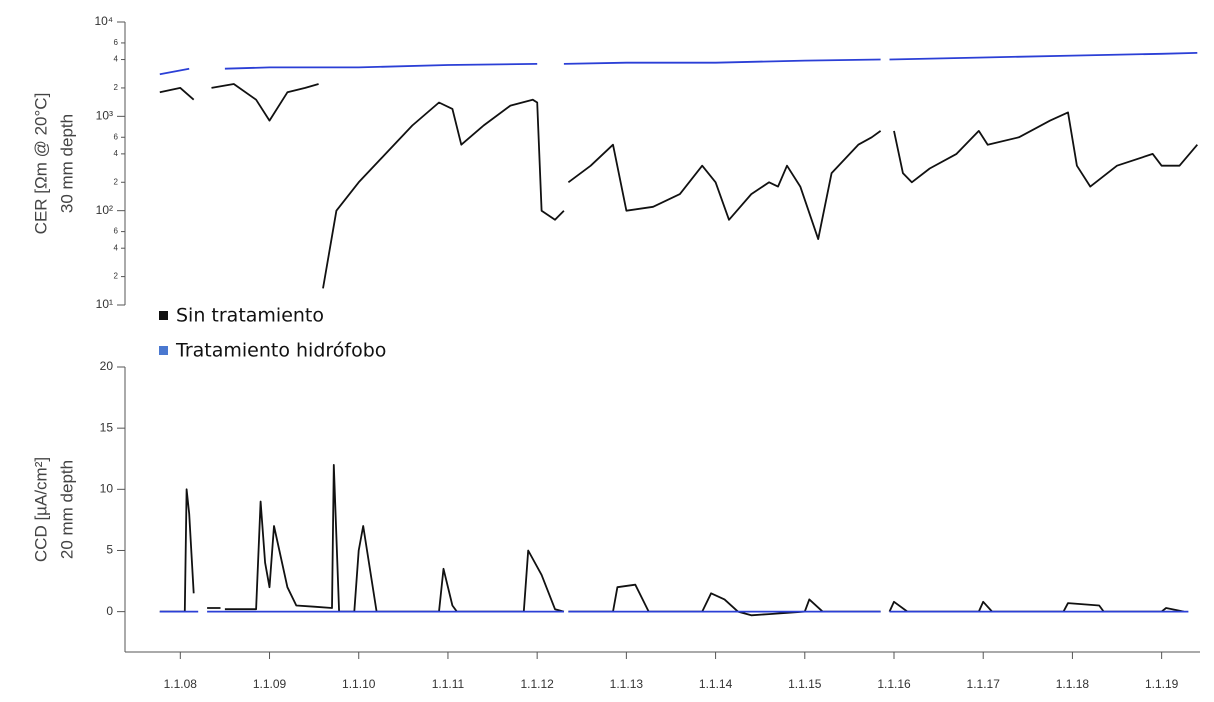  I want to click on x-tick-label: 1.1.18, so click(1073, 684).